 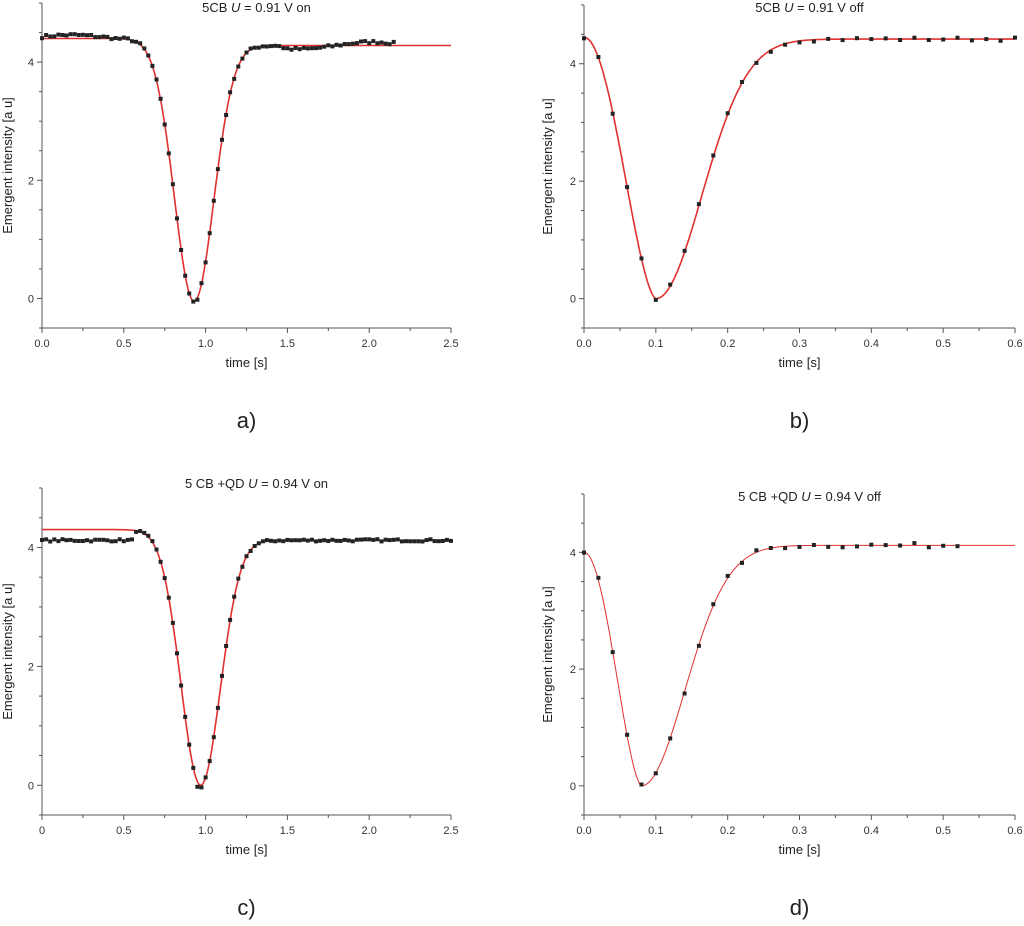 I want to click on fit-curve, so click(x=246, y=657).